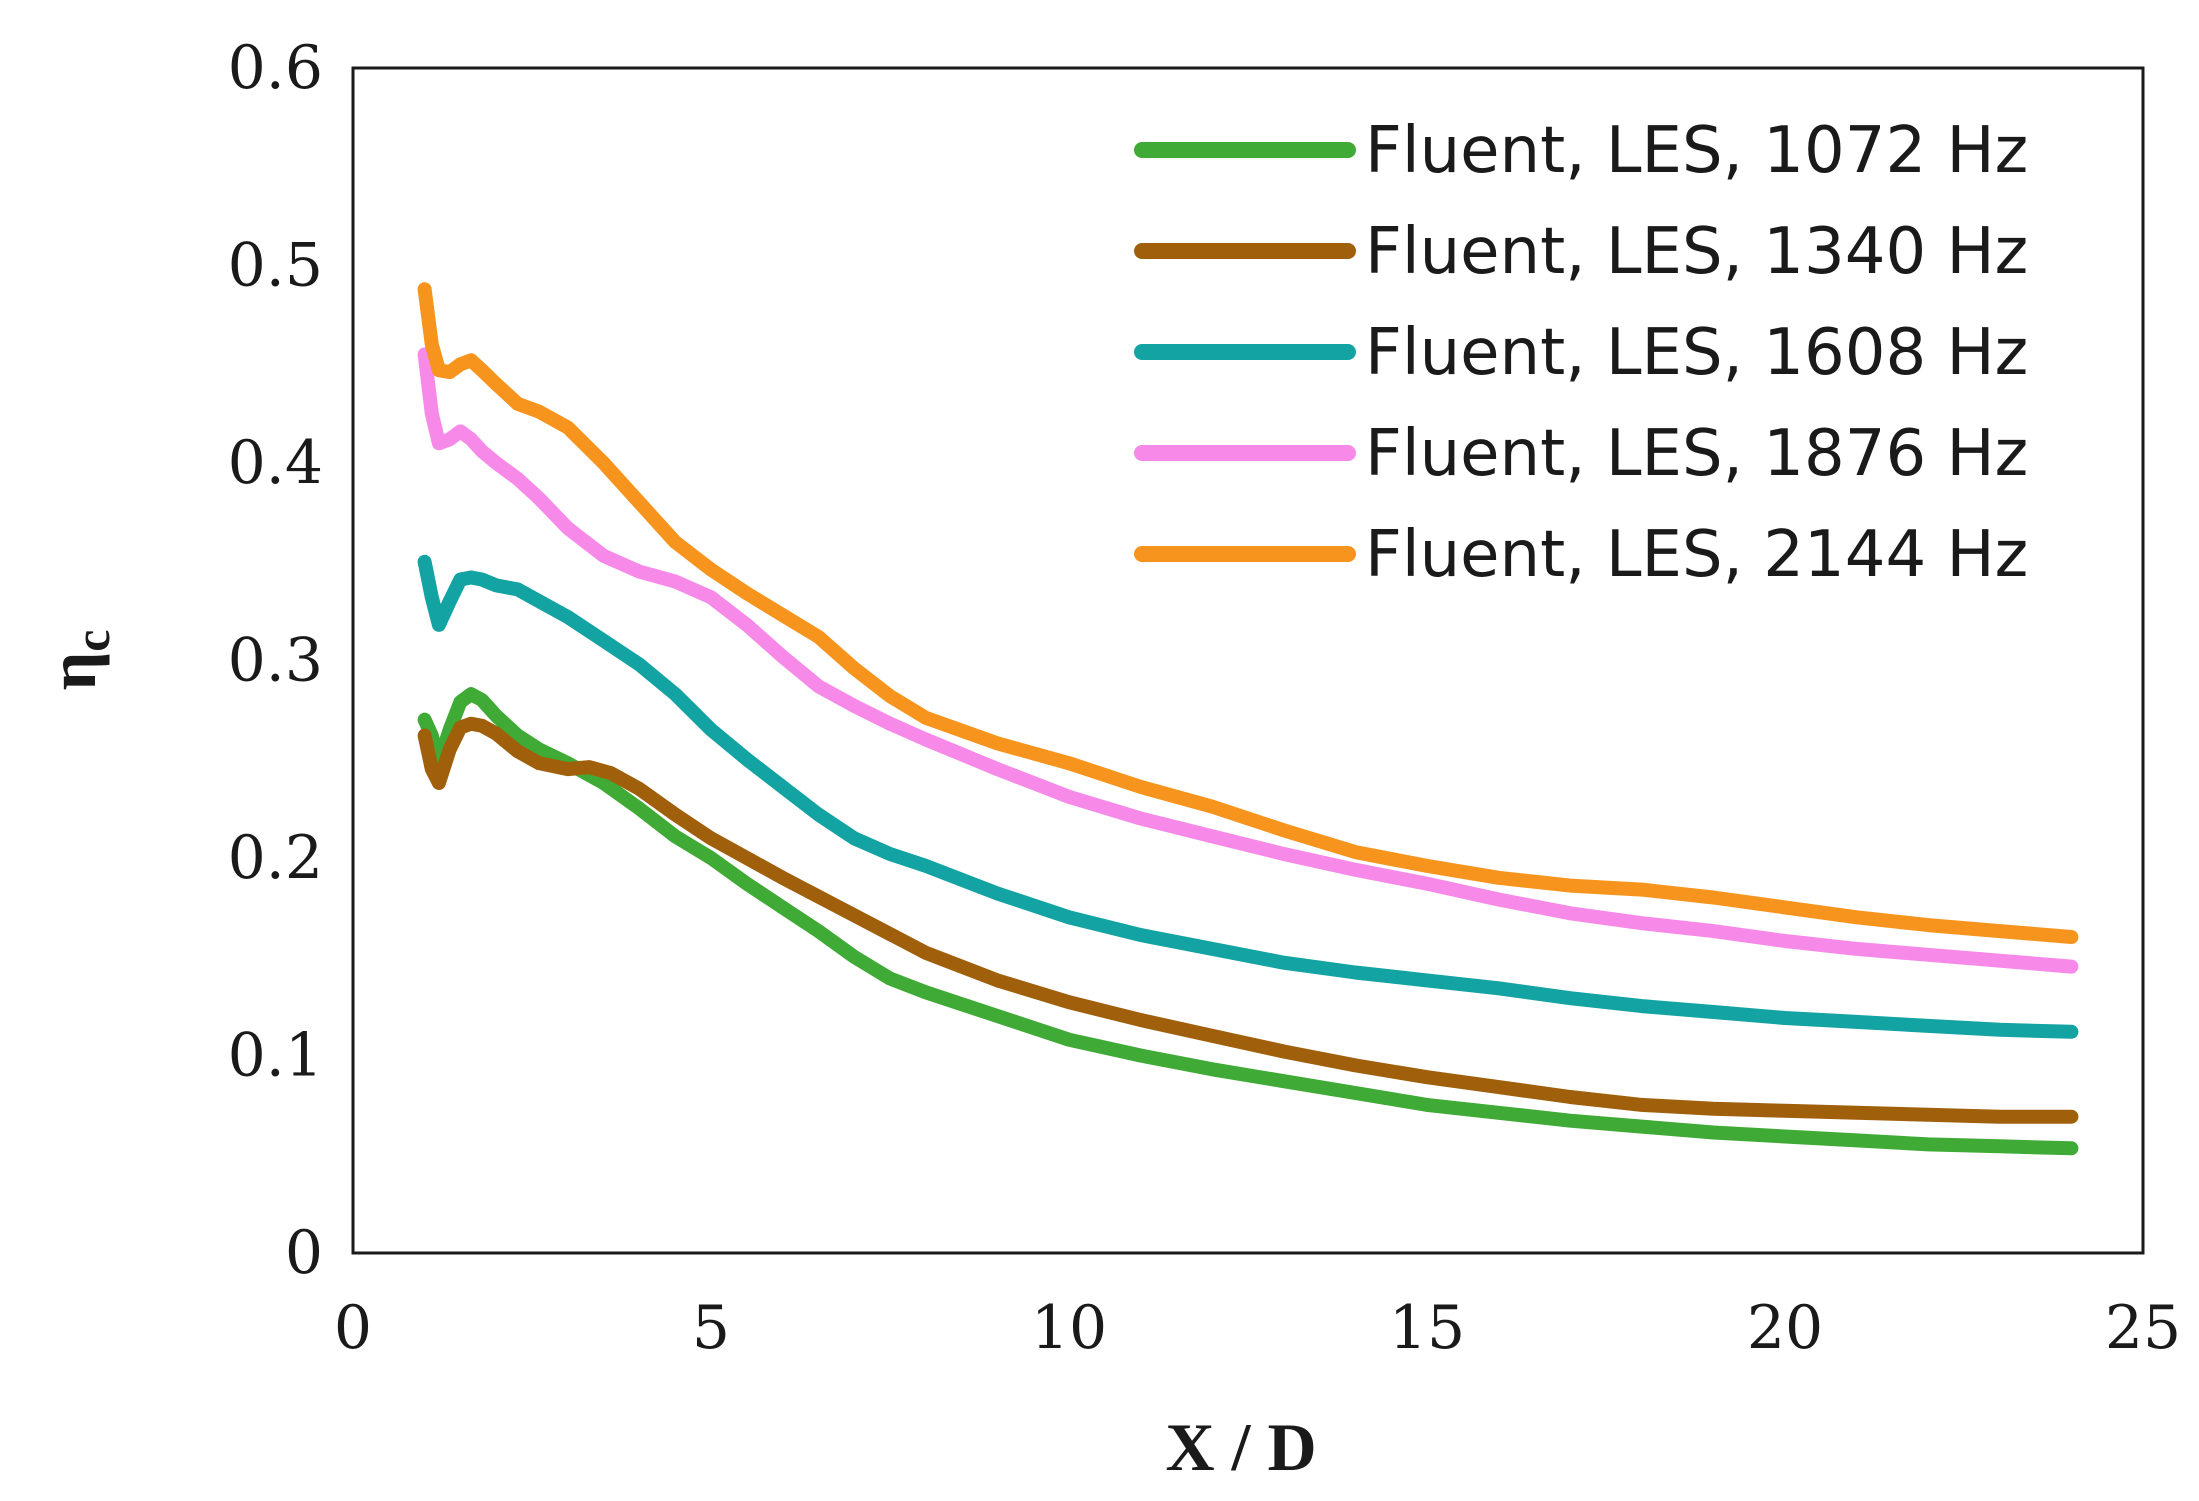 This screenshot has width=2199, height=1501. I want to click on y-tick-label: 0.4, so click(275, 463).